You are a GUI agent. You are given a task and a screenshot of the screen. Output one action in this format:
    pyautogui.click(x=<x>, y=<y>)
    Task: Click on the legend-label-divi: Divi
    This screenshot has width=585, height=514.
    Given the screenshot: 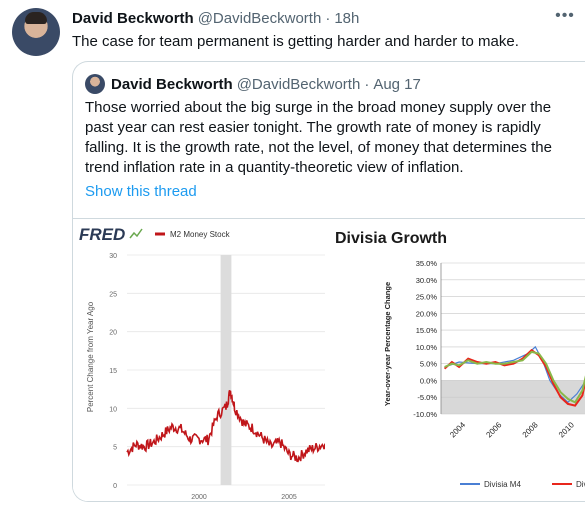 What is the action you would take?
    pyautogui.click(x=580, y=484)
    